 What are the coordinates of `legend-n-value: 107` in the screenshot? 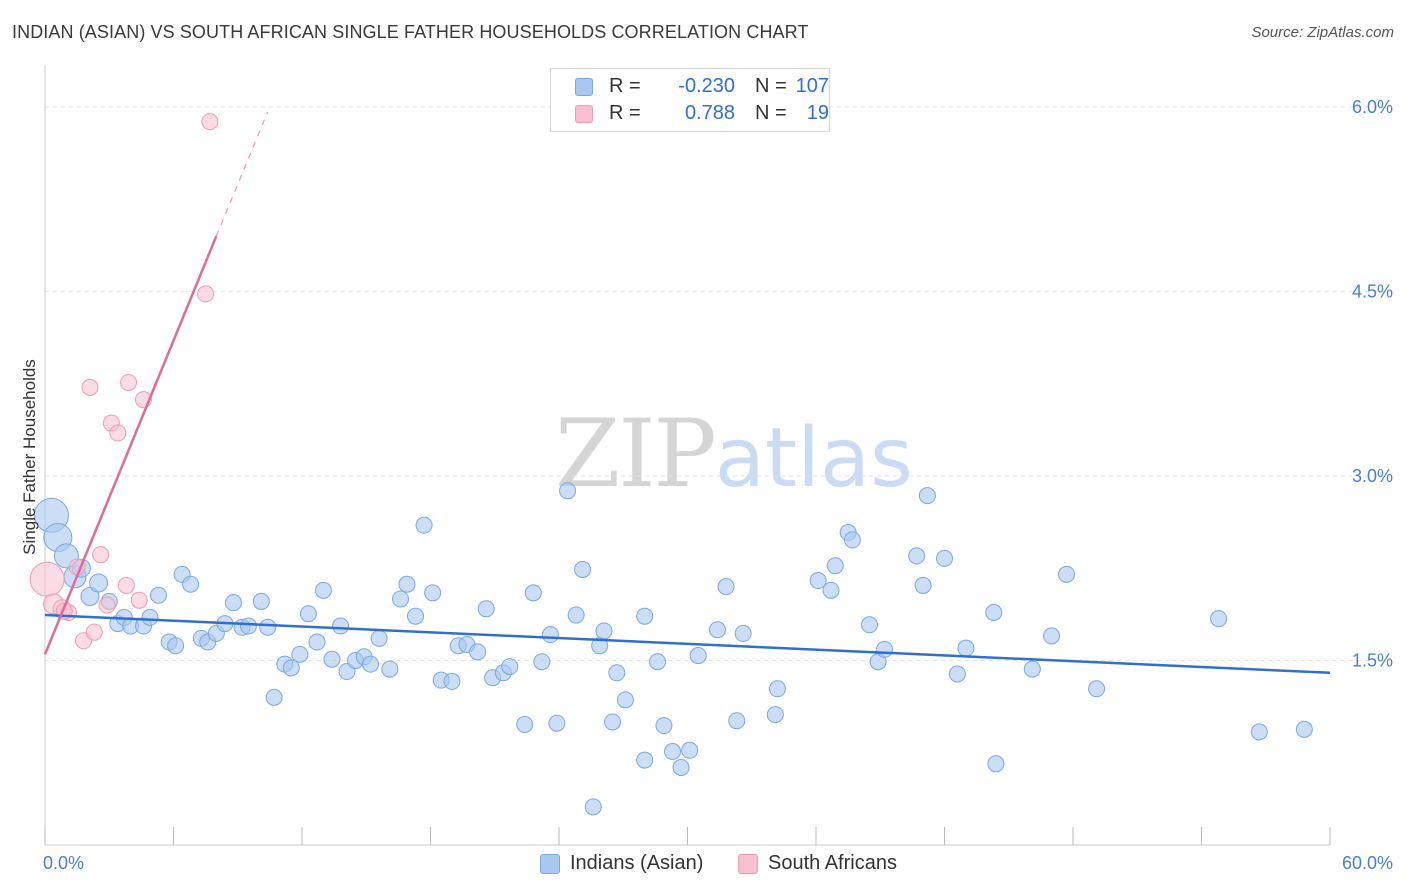 It's located at (812, 86).